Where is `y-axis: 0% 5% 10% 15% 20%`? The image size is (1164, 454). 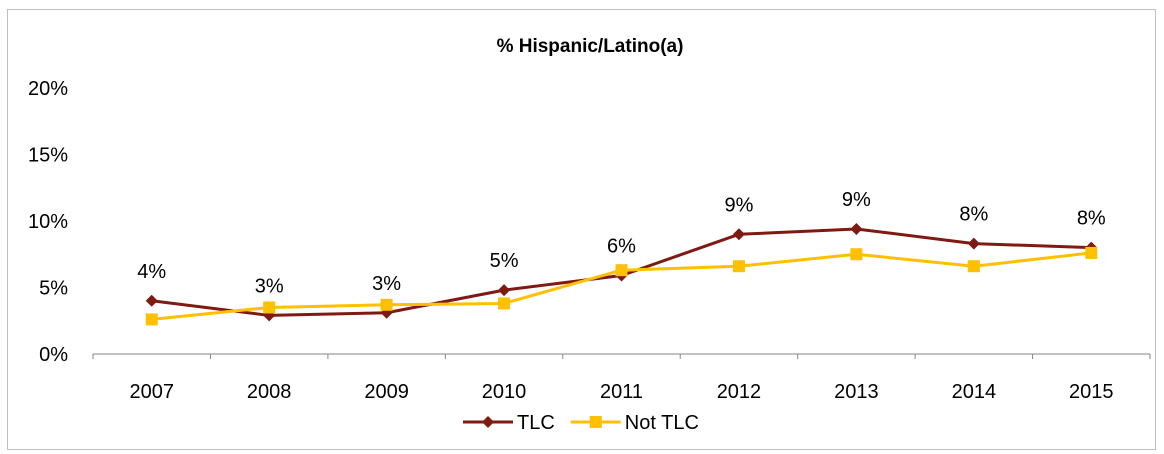 y-axis: 0% 5% 10% 15% 20% is located at coordinates (48, 222).